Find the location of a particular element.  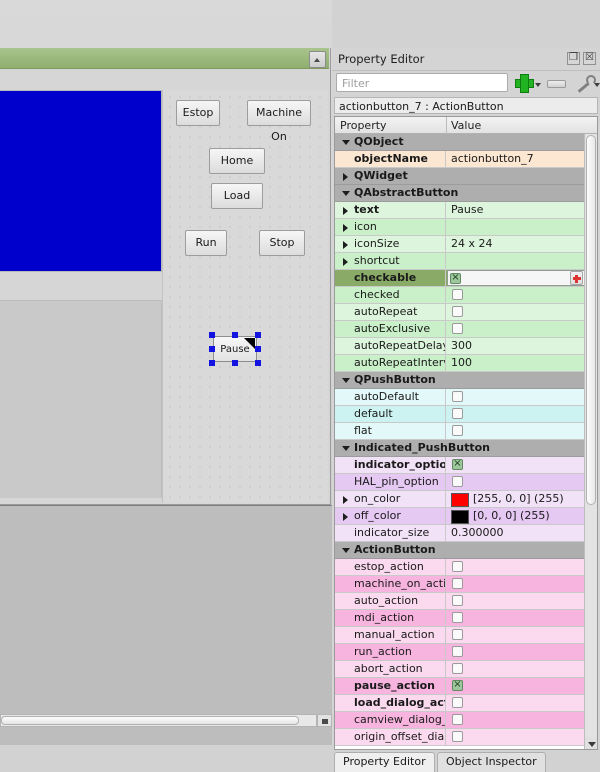

property-row-autoRepeatDelay: autoRepeatDelay 300 is located at coordinates (460, 346).